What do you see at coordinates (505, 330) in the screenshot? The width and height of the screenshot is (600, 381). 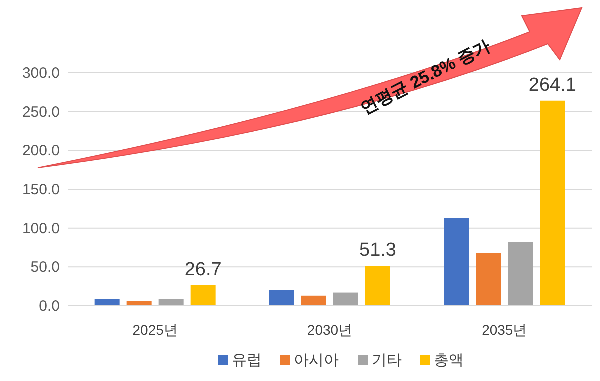 I see `x-tick-label: 2035년` at bounding box center [505, 330].